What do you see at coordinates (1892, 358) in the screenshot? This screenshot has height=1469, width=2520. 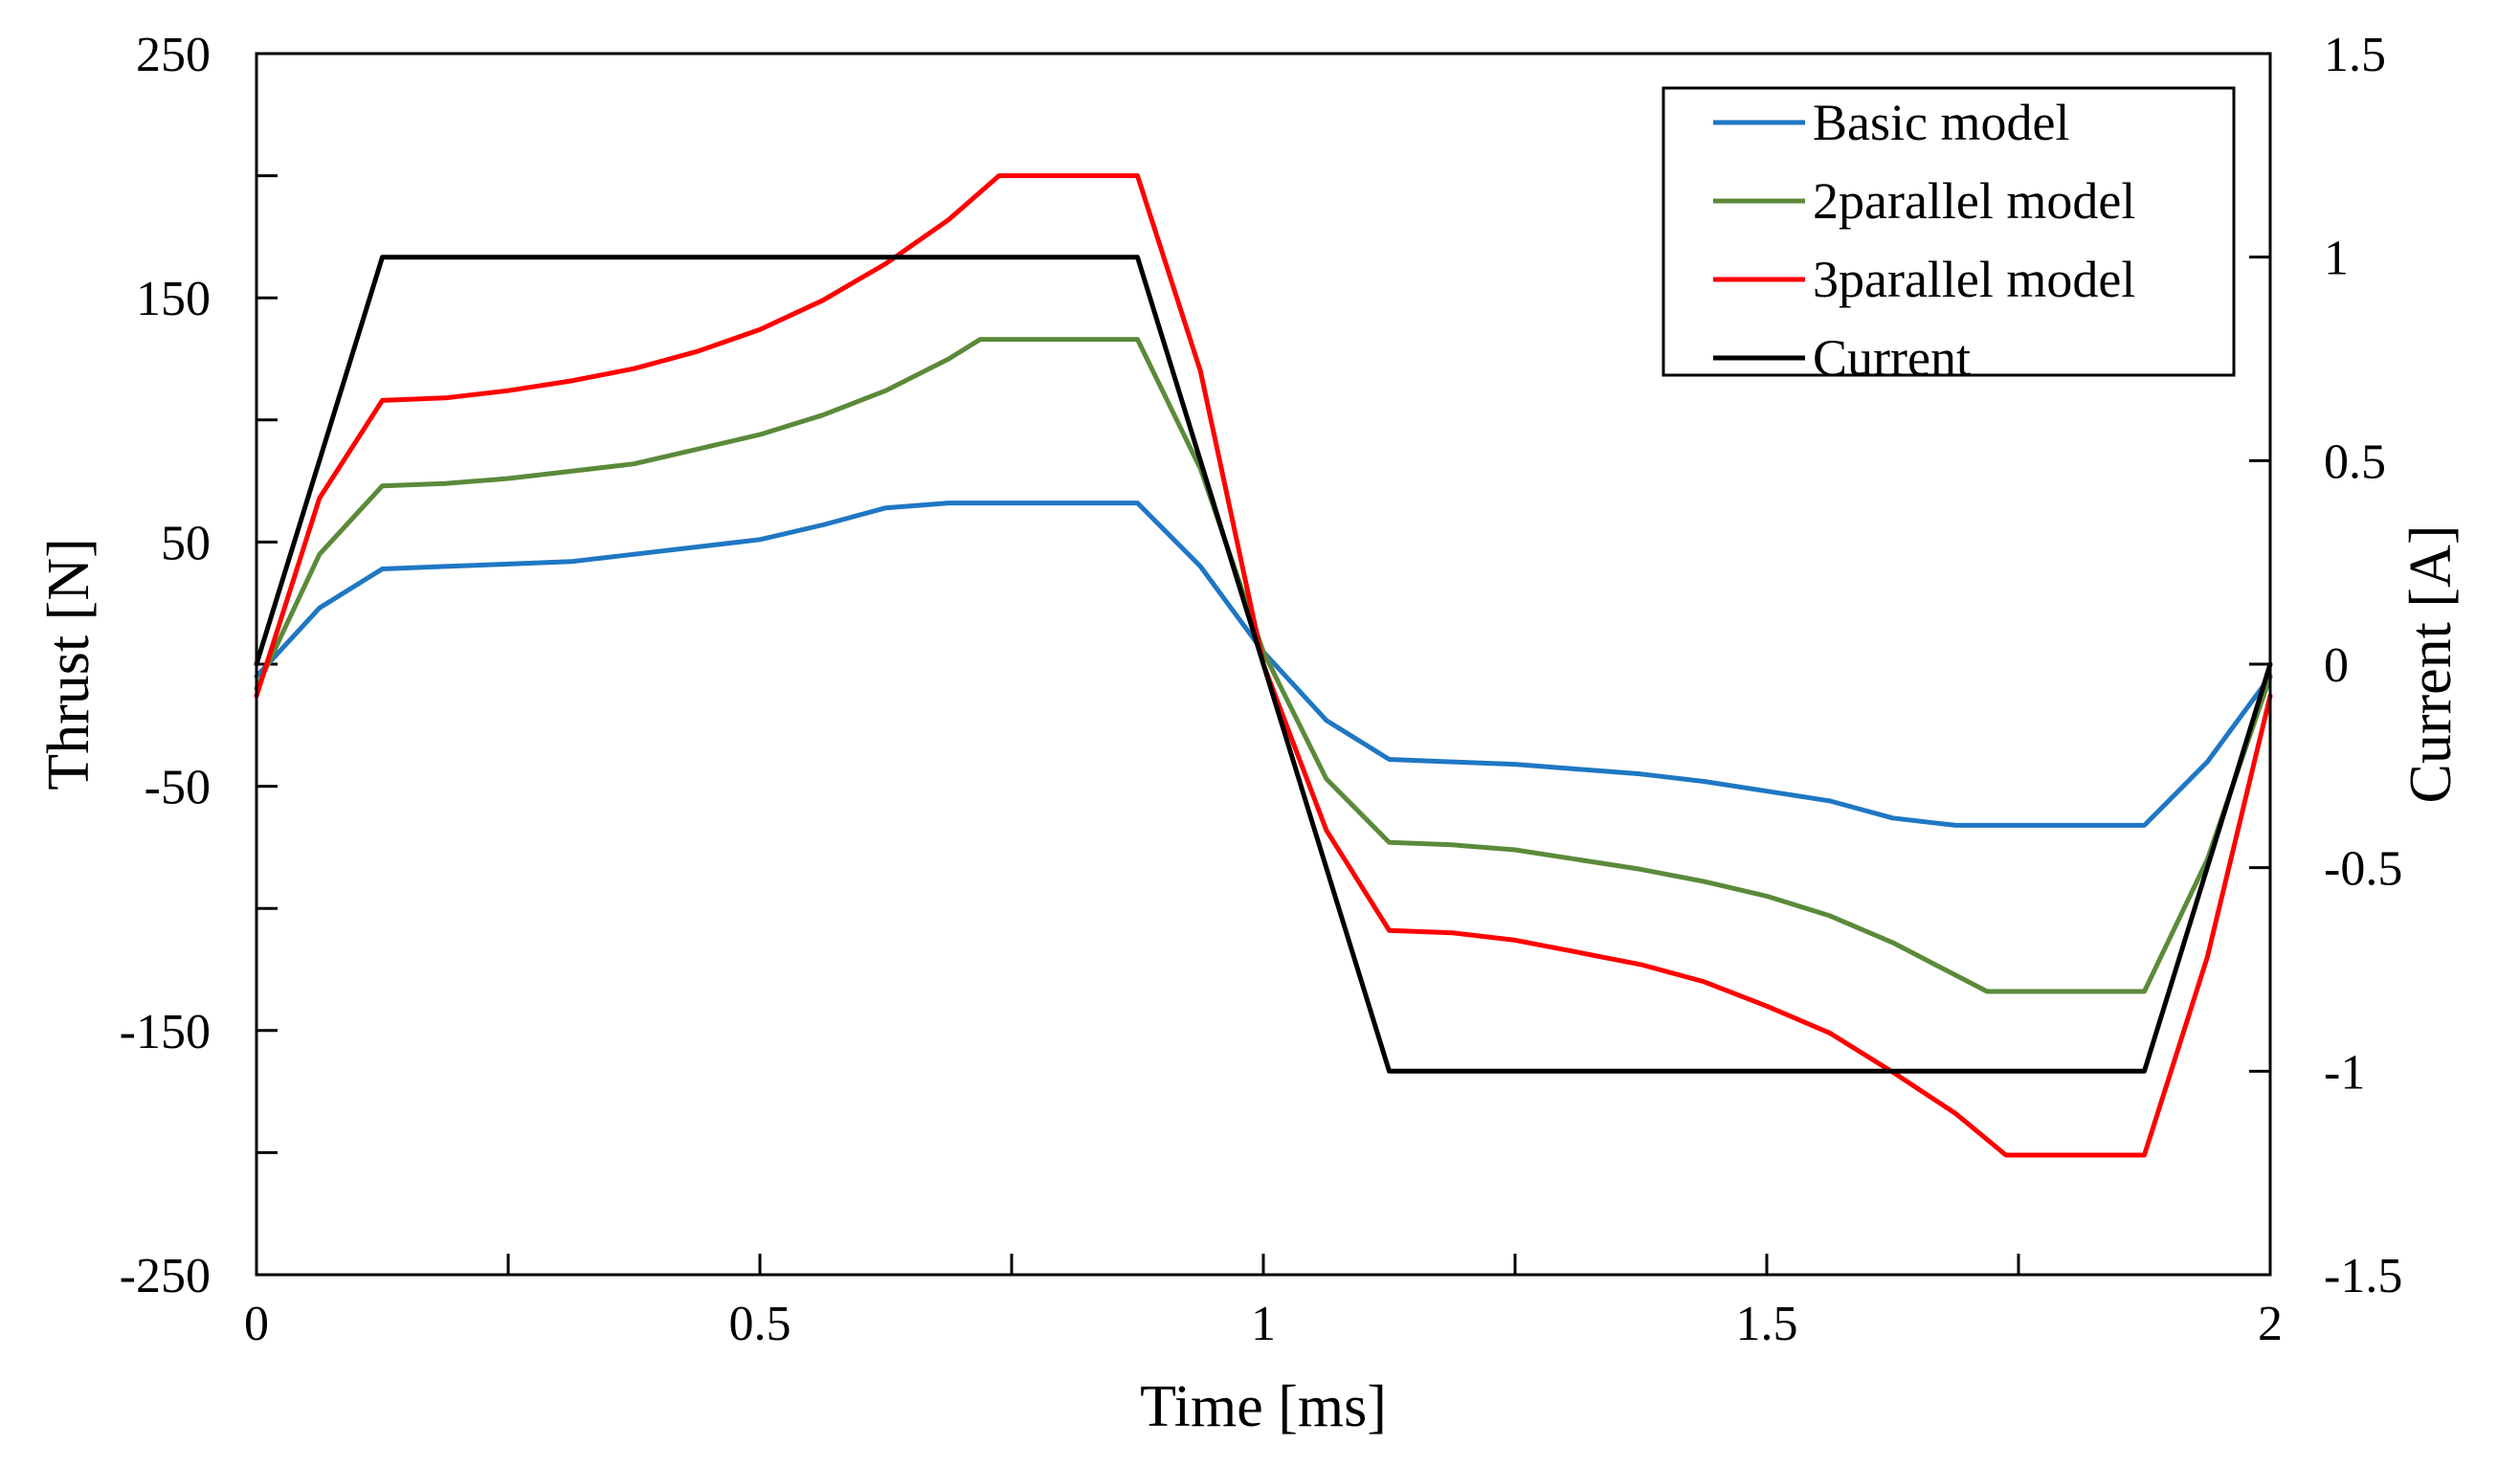 I see `legend-label-current: Current` at bounding box center [1892, 358].